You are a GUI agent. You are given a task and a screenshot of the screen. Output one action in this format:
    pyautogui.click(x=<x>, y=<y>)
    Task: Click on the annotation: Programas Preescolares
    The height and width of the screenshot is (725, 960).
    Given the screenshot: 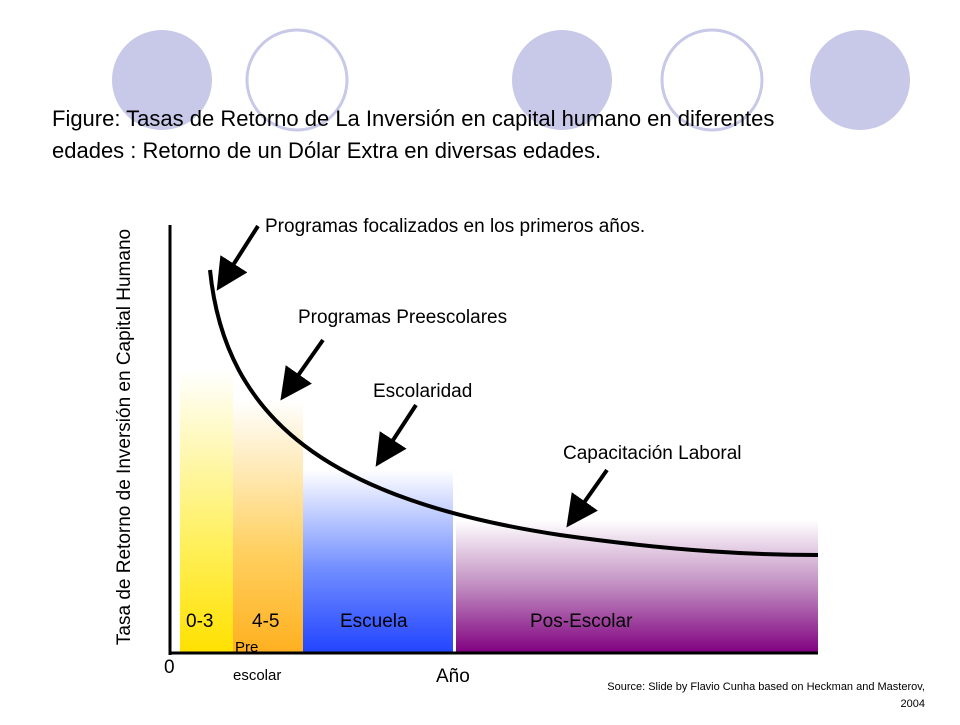 What is the action you would take?
    pyautogui.click(x=402, y=317)
    